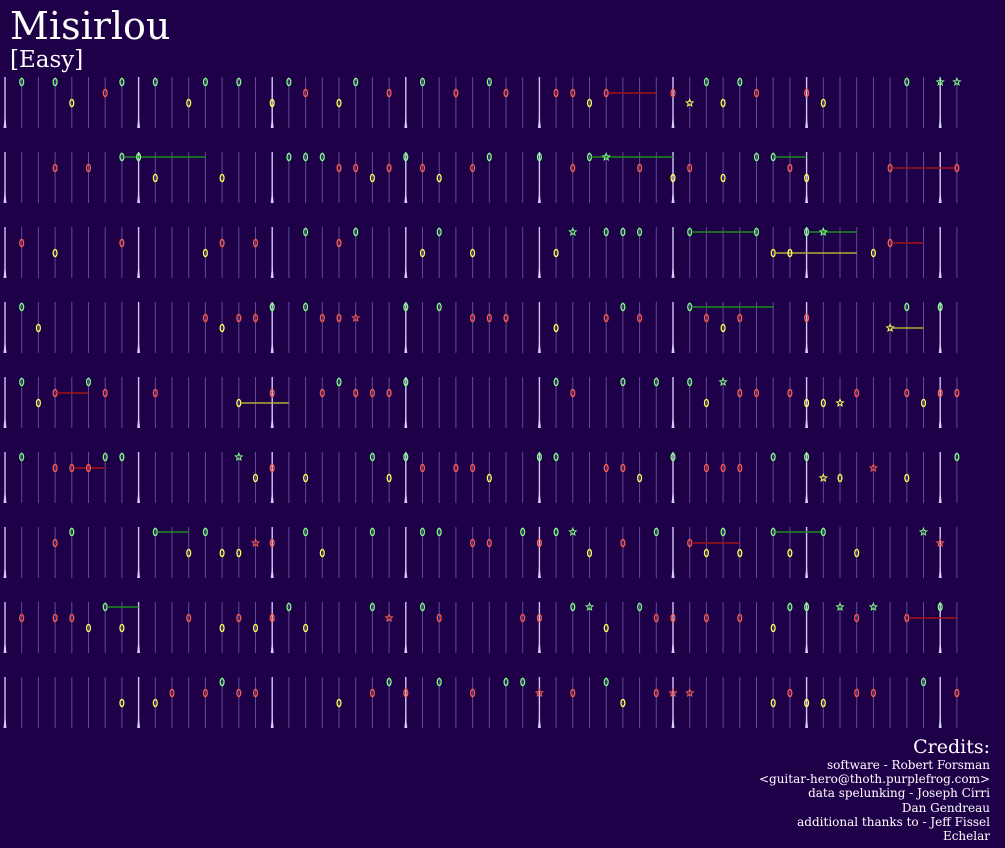  Describe the element at coordinates (899, 793) in the screenshot. I see `credit-line-data: data spelunking - Joseph Cirri` at that location.